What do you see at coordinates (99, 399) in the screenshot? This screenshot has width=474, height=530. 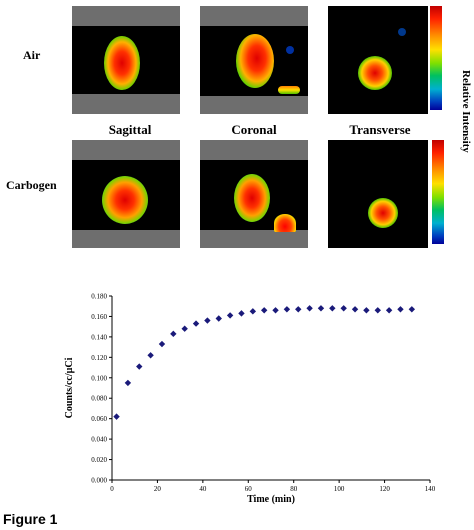 I see `y-tick-label: 0.080` at bounding box center [99, 399].